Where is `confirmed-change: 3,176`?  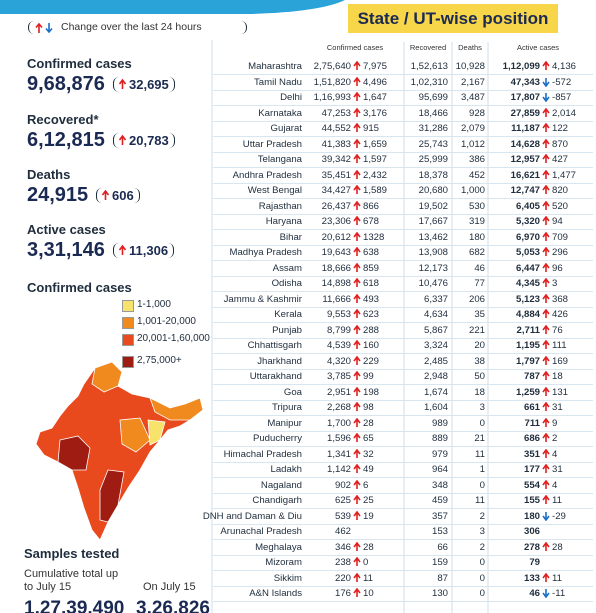 confirmed-change: 3,176 is located at coordinates (375, 113).